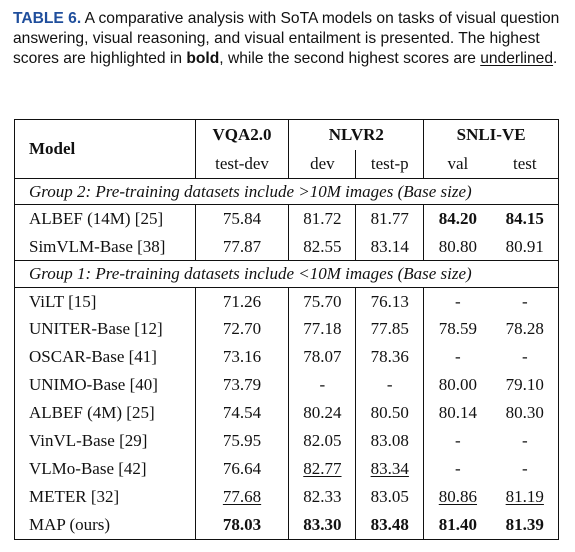 The width and height of the screenshot is (575, 552). I want to click on snli-val-cell: 80.00, so click(457, 385).